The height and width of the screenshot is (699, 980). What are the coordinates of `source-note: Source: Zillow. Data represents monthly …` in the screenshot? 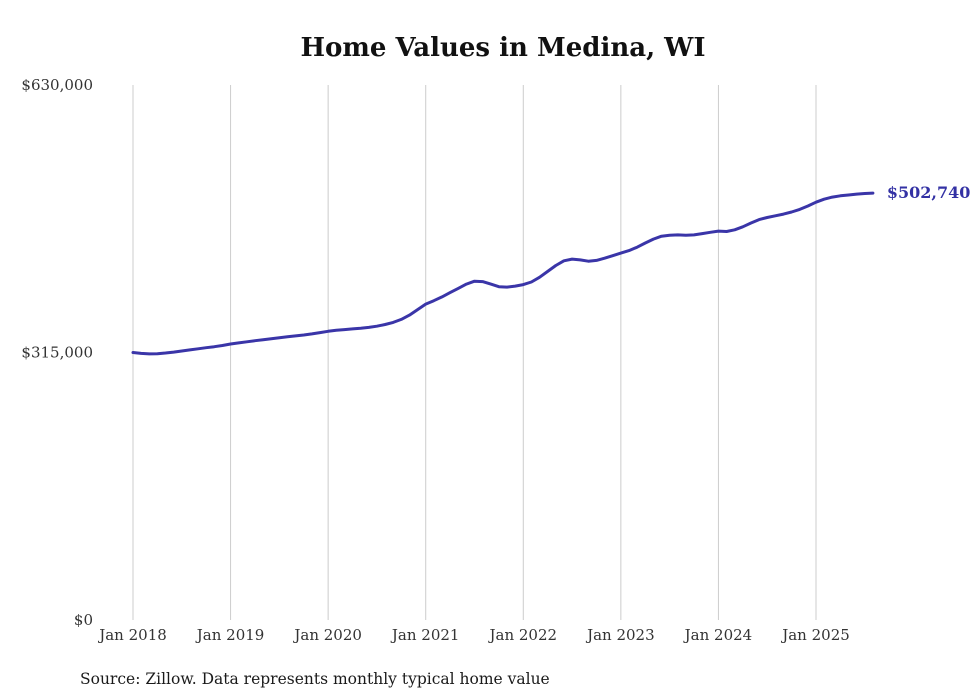 It's located at (315, 679).